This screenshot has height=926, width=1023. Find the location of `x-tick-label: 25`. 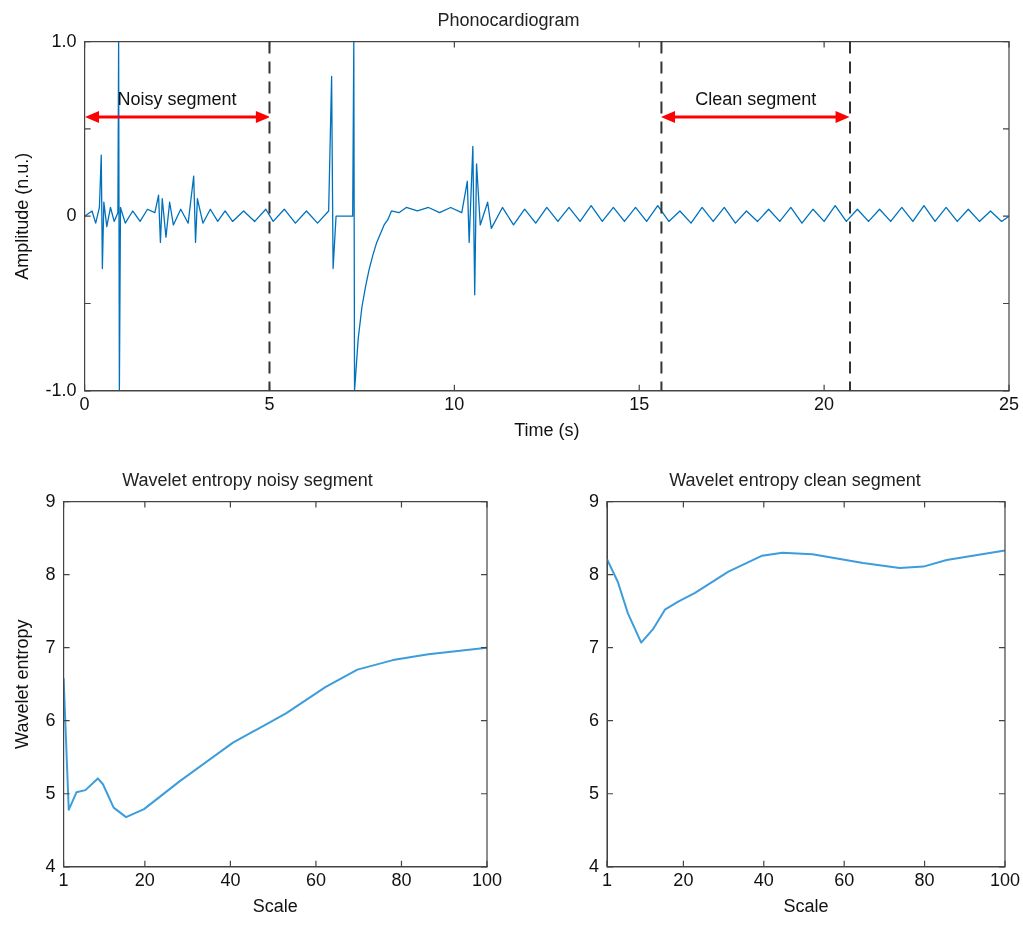

x-tick-label: 25 is located at coordinates (1009, 403).